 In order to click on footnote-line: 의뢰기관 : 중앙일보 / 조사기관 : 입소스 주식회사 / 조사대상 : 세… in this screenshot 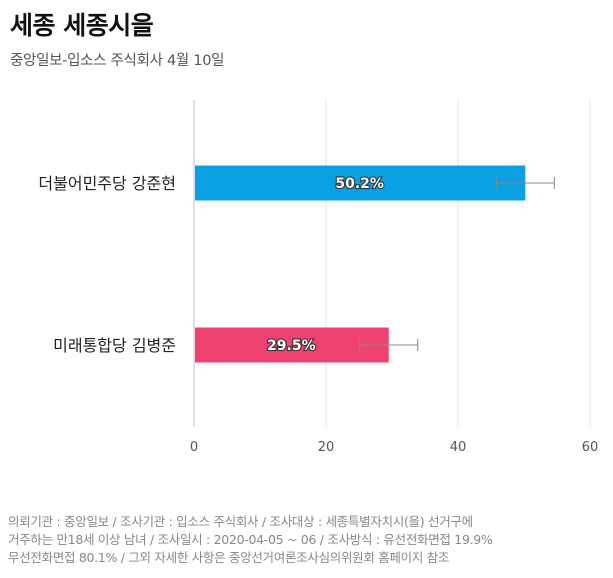, I will do `click(240, 521)`.